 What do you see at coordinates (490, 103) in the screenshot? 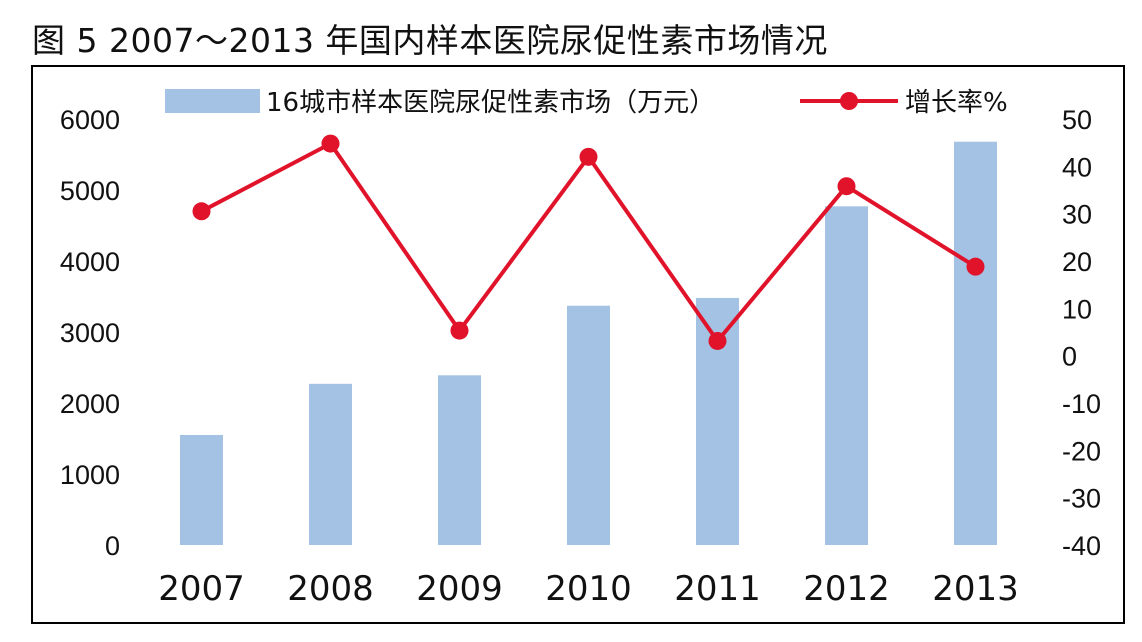
I see `legend-bar-label: 16城市样本医院尿促性素市场（万元）` at bounding box center [490, 103].